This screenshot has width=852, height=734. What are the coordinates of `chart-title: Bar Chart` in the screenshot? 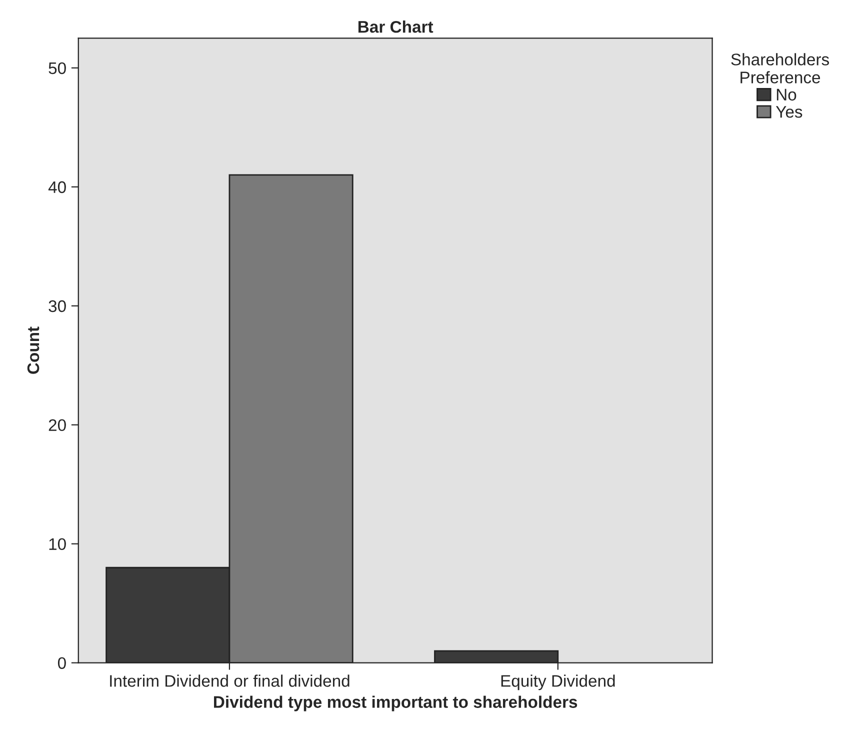 It's located at (396, 26).